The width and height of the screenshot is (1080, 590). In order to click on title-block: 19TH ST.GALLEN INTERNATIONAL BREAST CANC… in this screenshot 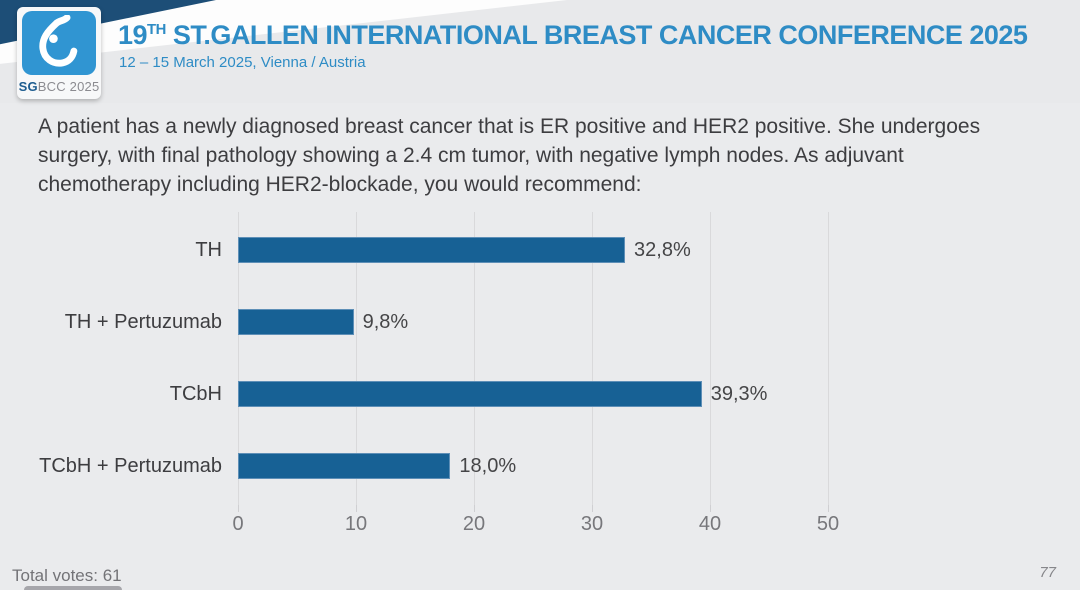, I will do `click(573, 45)`.